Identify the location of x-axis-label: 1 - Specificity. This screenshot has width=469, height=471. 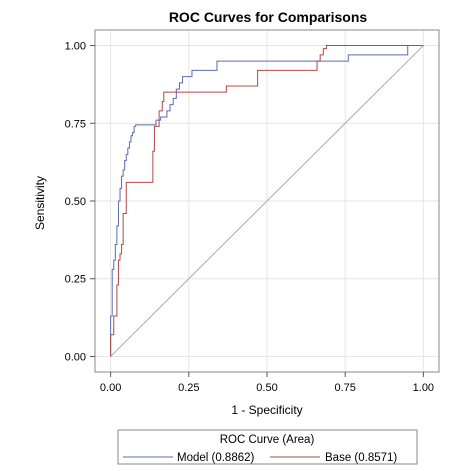
(266, 410).